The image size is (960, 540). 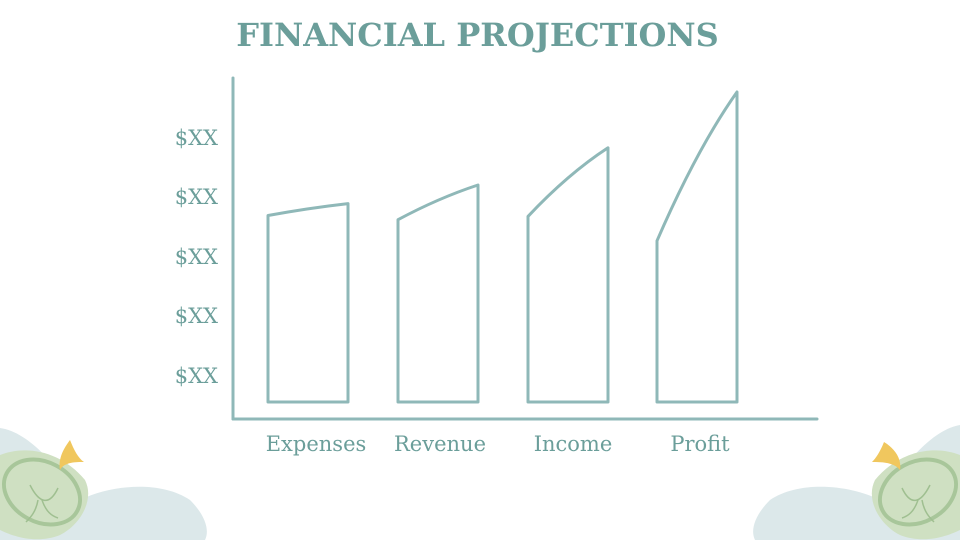 I want to click on decoration-left, so click(x=103, y=484).